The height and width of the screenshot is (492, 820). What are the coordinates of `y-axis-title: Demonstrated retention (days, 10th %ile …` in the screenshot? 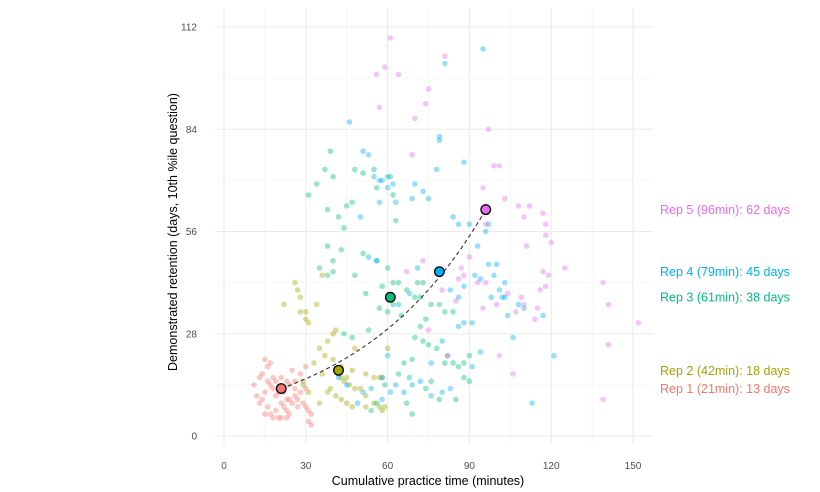 It's located at (173, 232).